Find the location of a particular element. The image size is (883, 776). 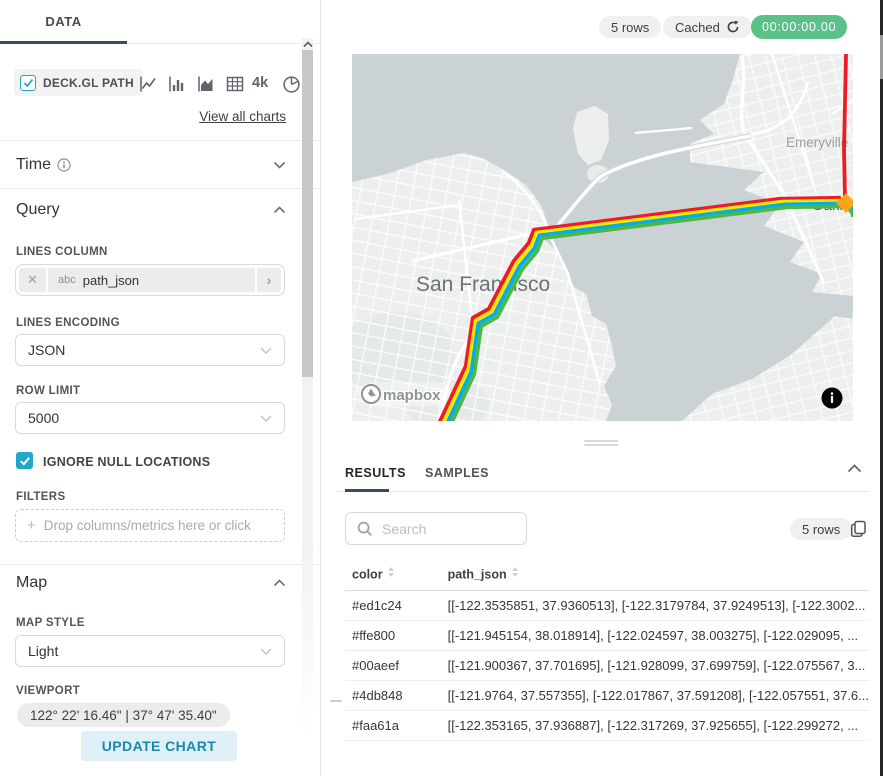

panel-tabbar: DATA is located at coordinates (160, 22).